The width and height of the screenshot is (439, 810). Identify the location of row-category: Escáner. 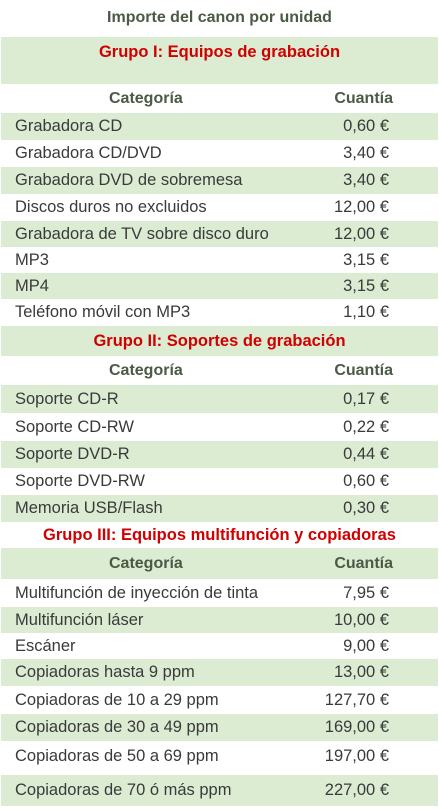
(45, 645).